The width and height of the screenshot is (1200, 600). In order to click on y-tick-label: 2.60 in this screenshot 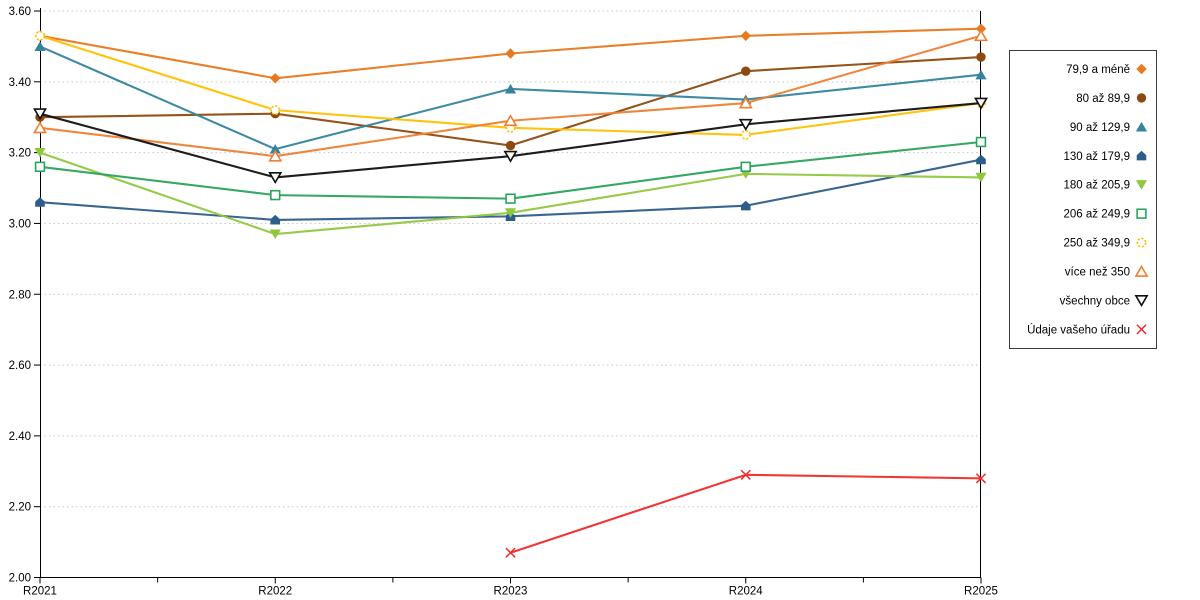, I will do `click(20, 366)`.